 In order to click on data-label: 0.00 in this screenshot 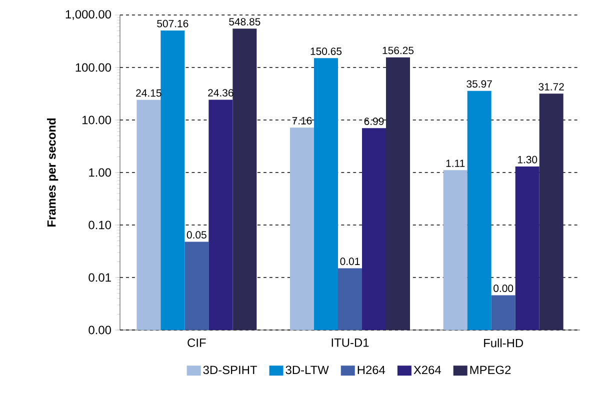, I will do `click(504, 288)`.